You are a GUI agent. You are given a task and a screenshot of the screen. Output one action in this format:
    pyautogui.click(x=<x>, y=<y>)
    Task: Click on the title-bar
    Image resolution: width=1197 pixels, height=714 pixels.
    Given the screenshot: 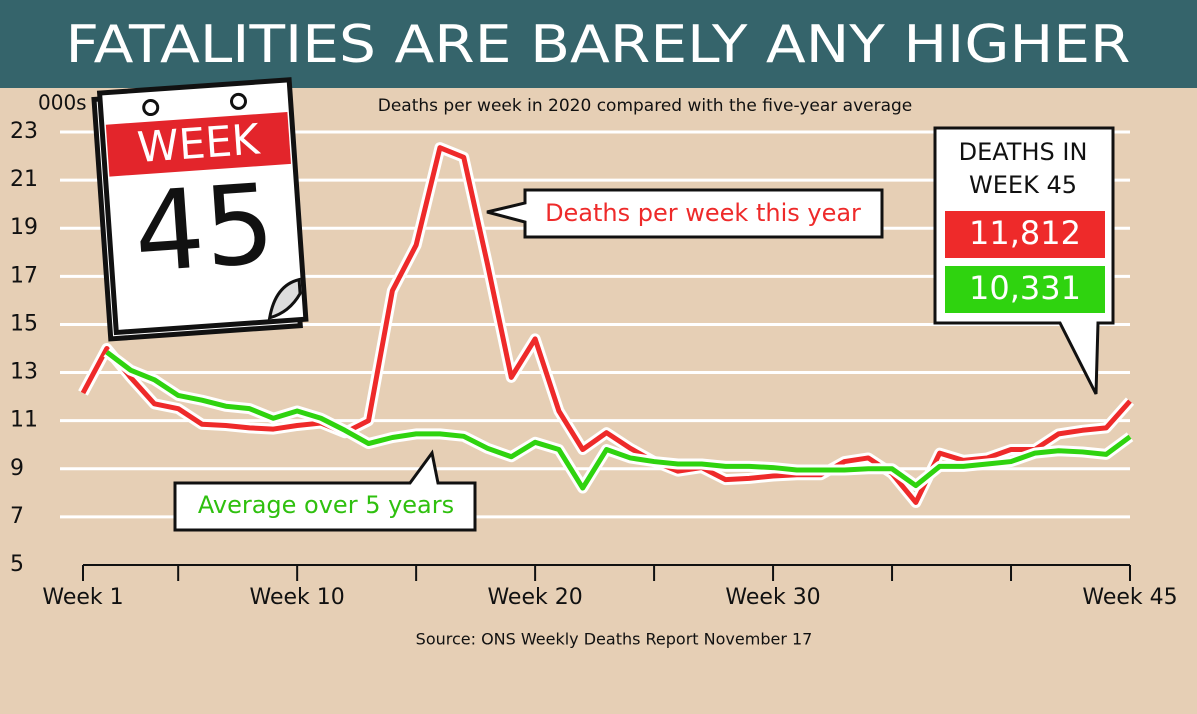 What is the action you would take?
    pyautogui.click(x=598, y=44)
    